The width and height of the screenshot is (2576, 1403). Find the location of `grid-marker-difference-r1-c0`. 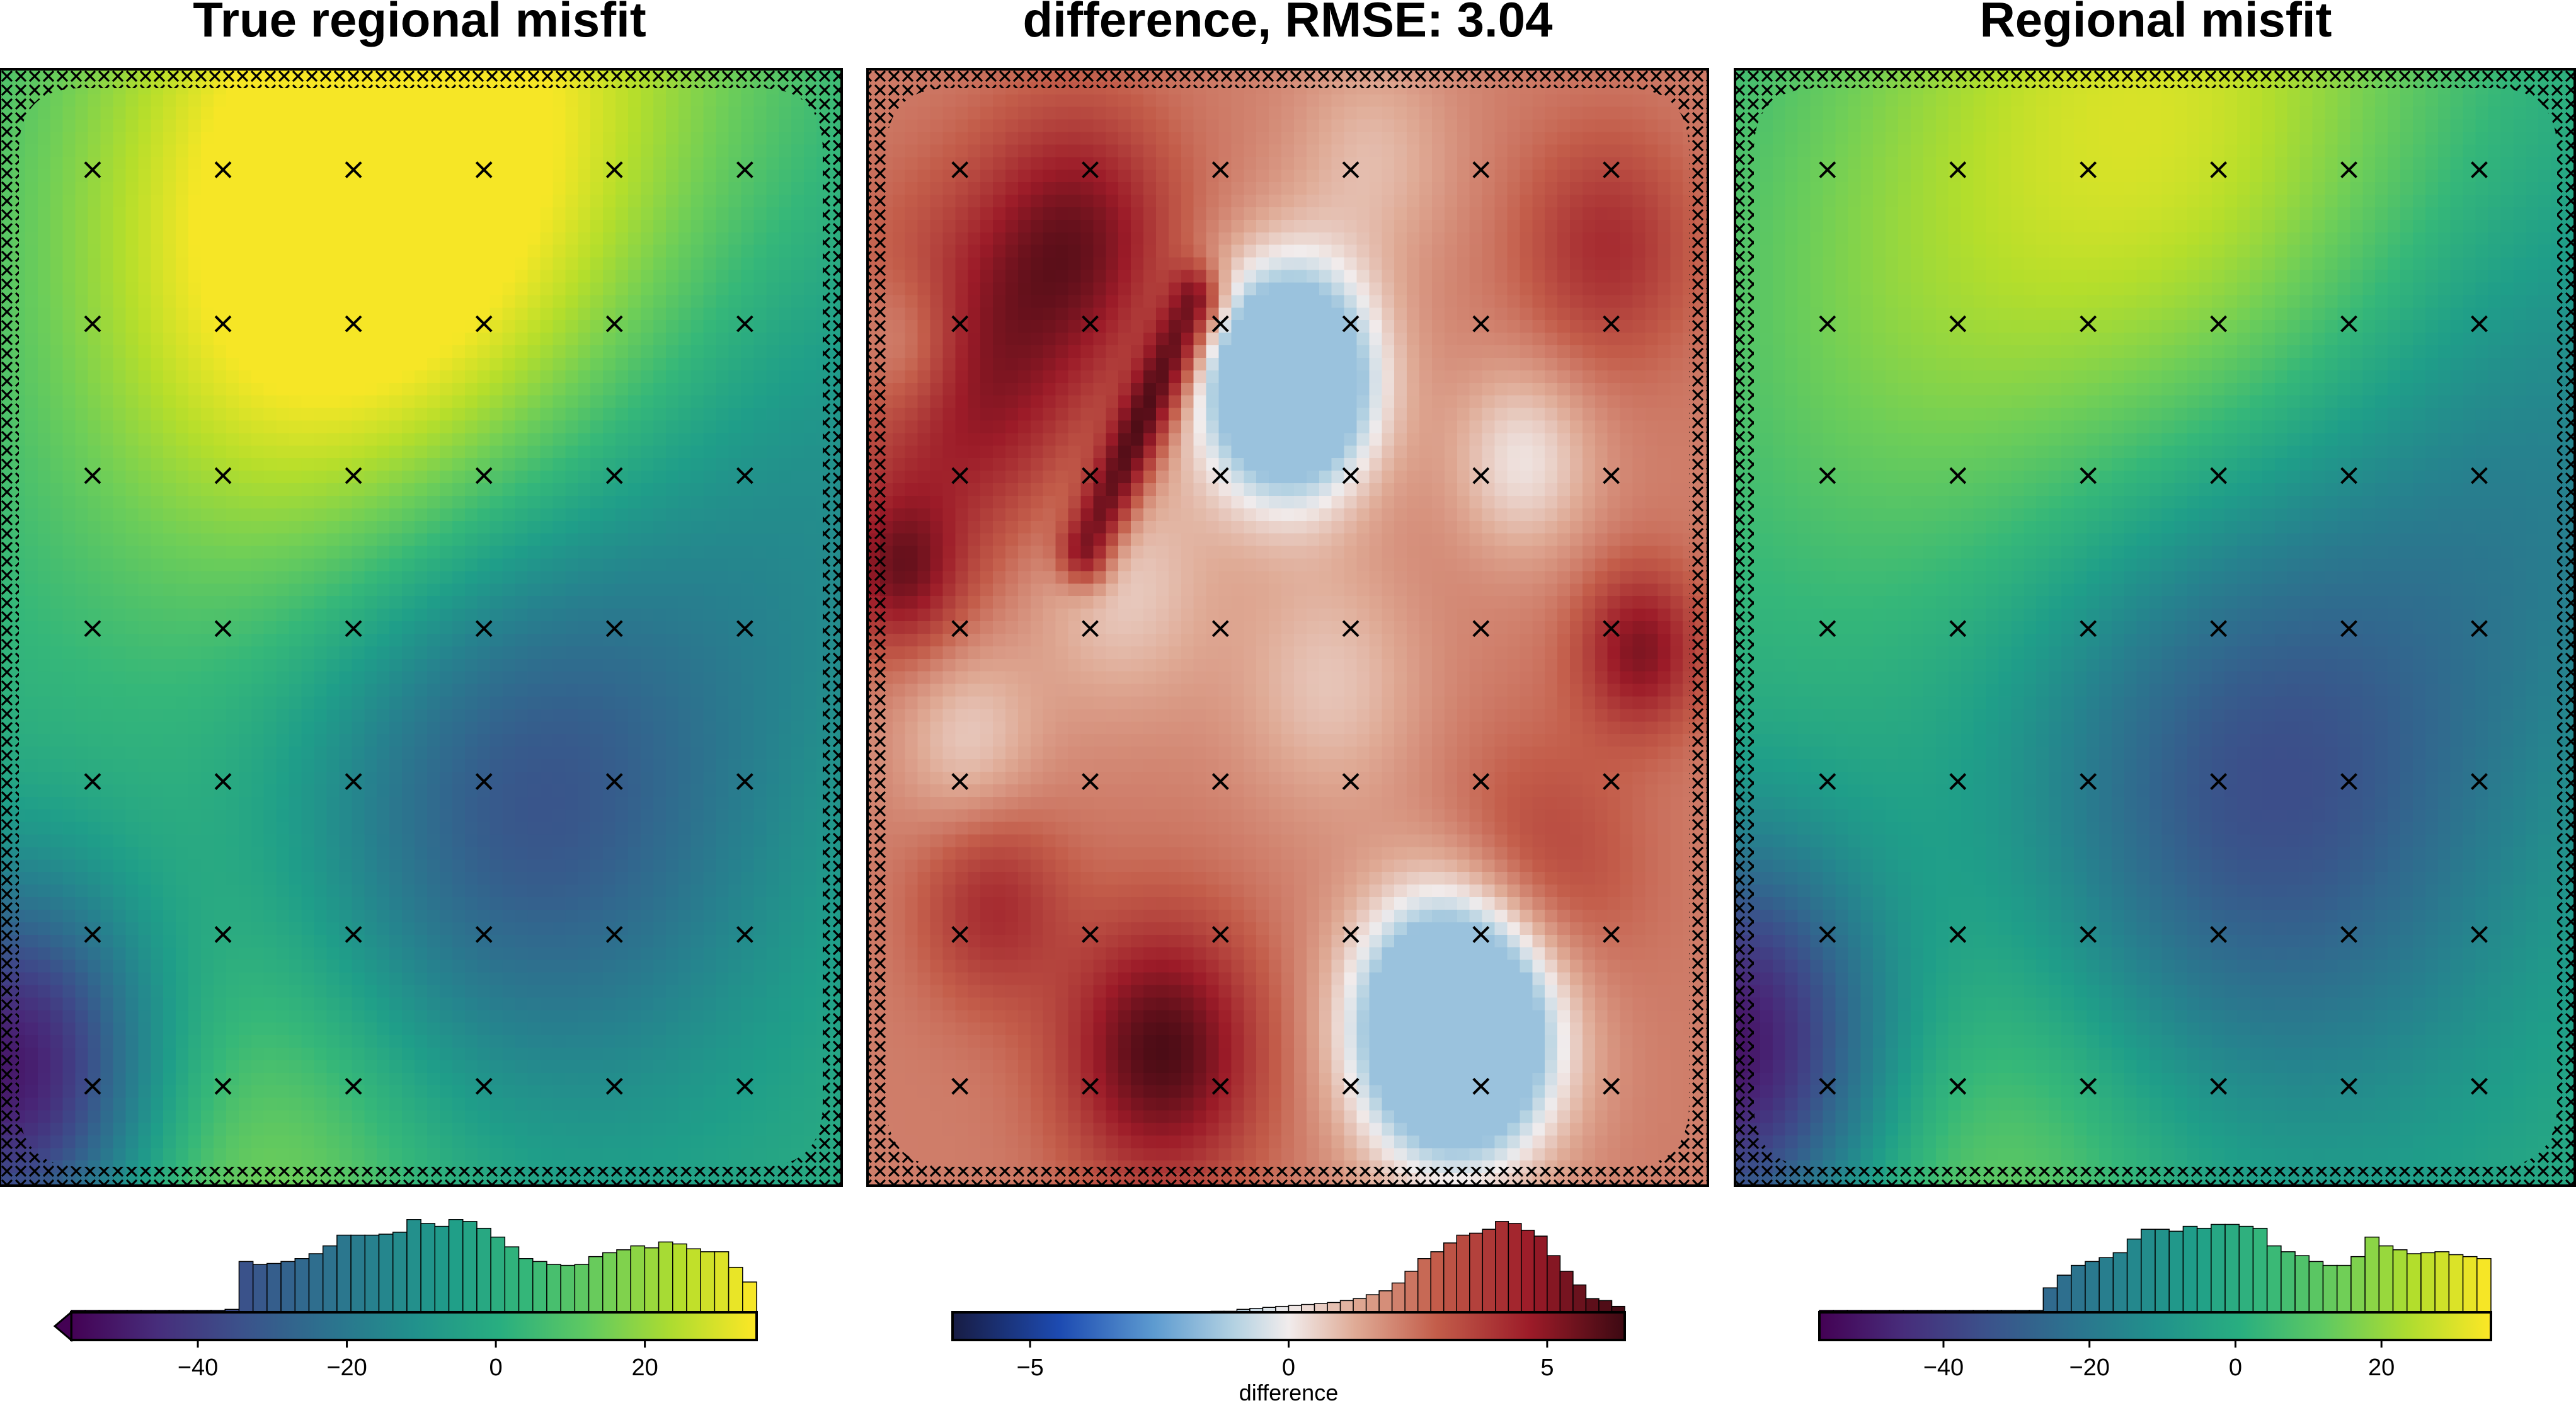

grid-marker-difference-r1-c0 is located at coordinates (960, 324).